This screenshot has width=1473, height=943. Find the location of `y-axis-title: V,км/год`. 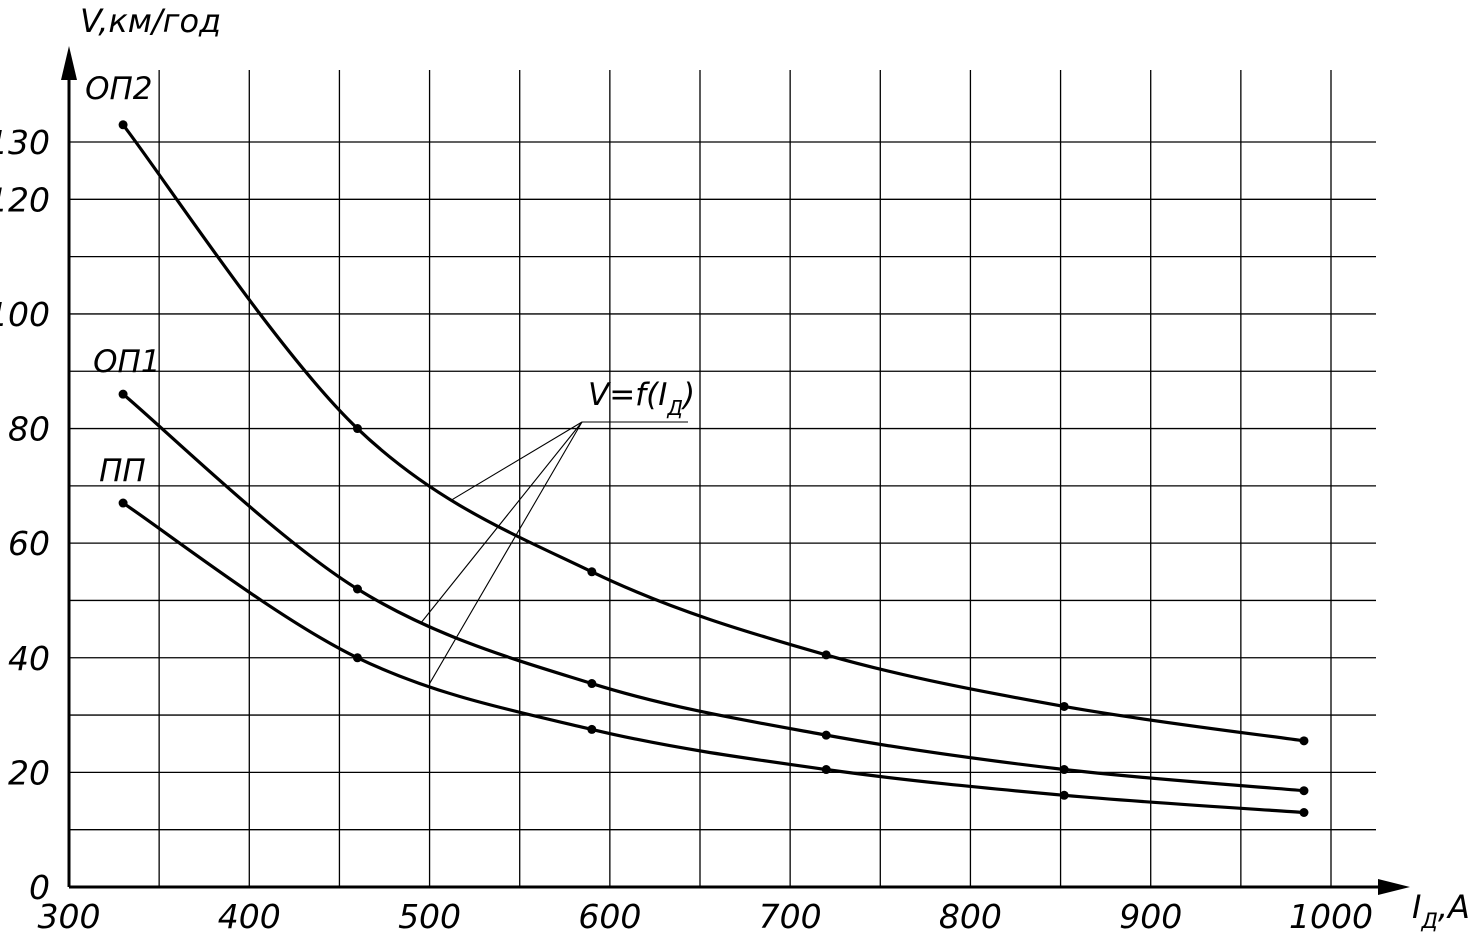

y-axis-title: V,км/год is located at coordinates (150, 21).